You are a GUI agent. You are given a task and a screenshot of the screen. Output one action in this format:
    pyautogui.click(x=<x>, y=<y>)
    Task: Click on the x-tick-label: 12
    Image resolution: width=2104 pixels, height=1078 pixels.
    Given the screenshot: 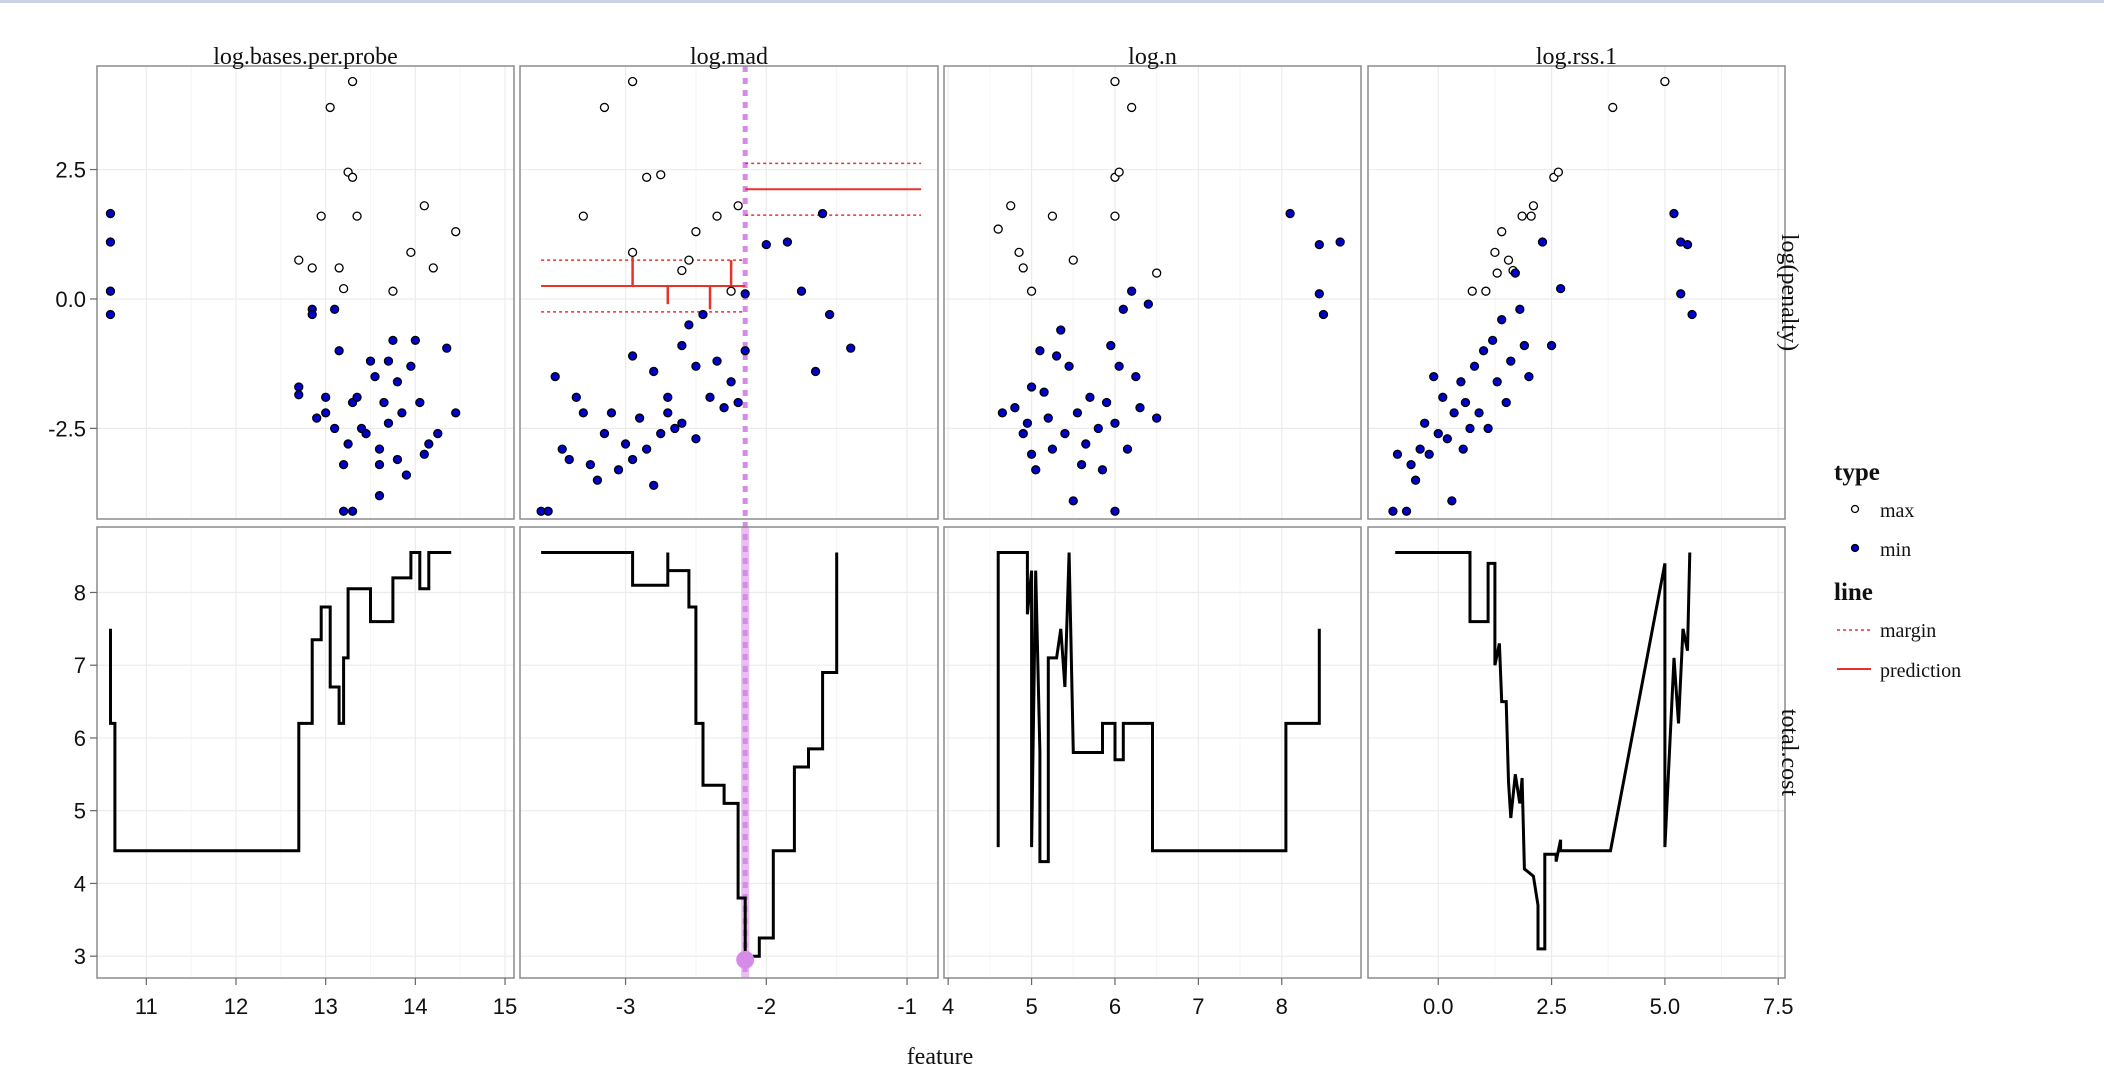 What is the action you would take?
    pyautogui.click(x=236, y=1006)
    